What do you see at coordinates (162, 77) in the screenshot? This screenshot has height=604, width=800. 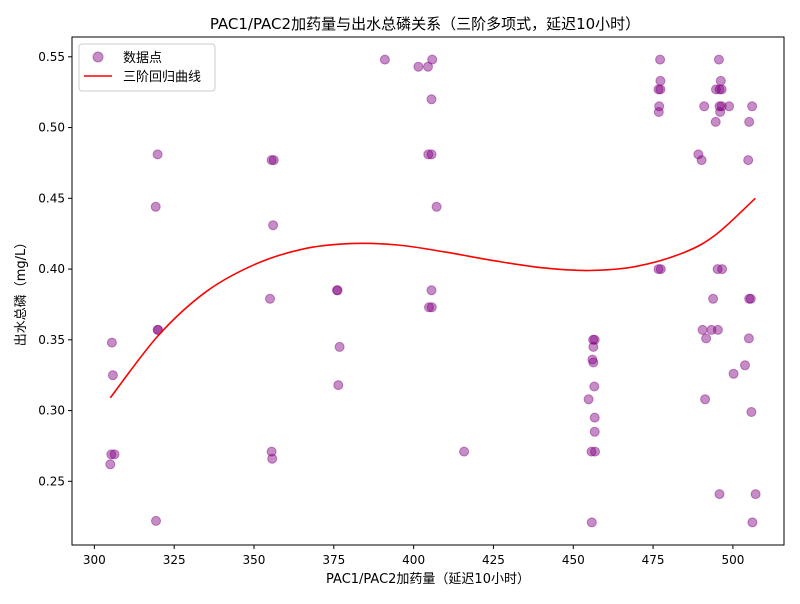 I see `legend-label-curve: 三阶回归曲线` at bounding box center [162, 77].